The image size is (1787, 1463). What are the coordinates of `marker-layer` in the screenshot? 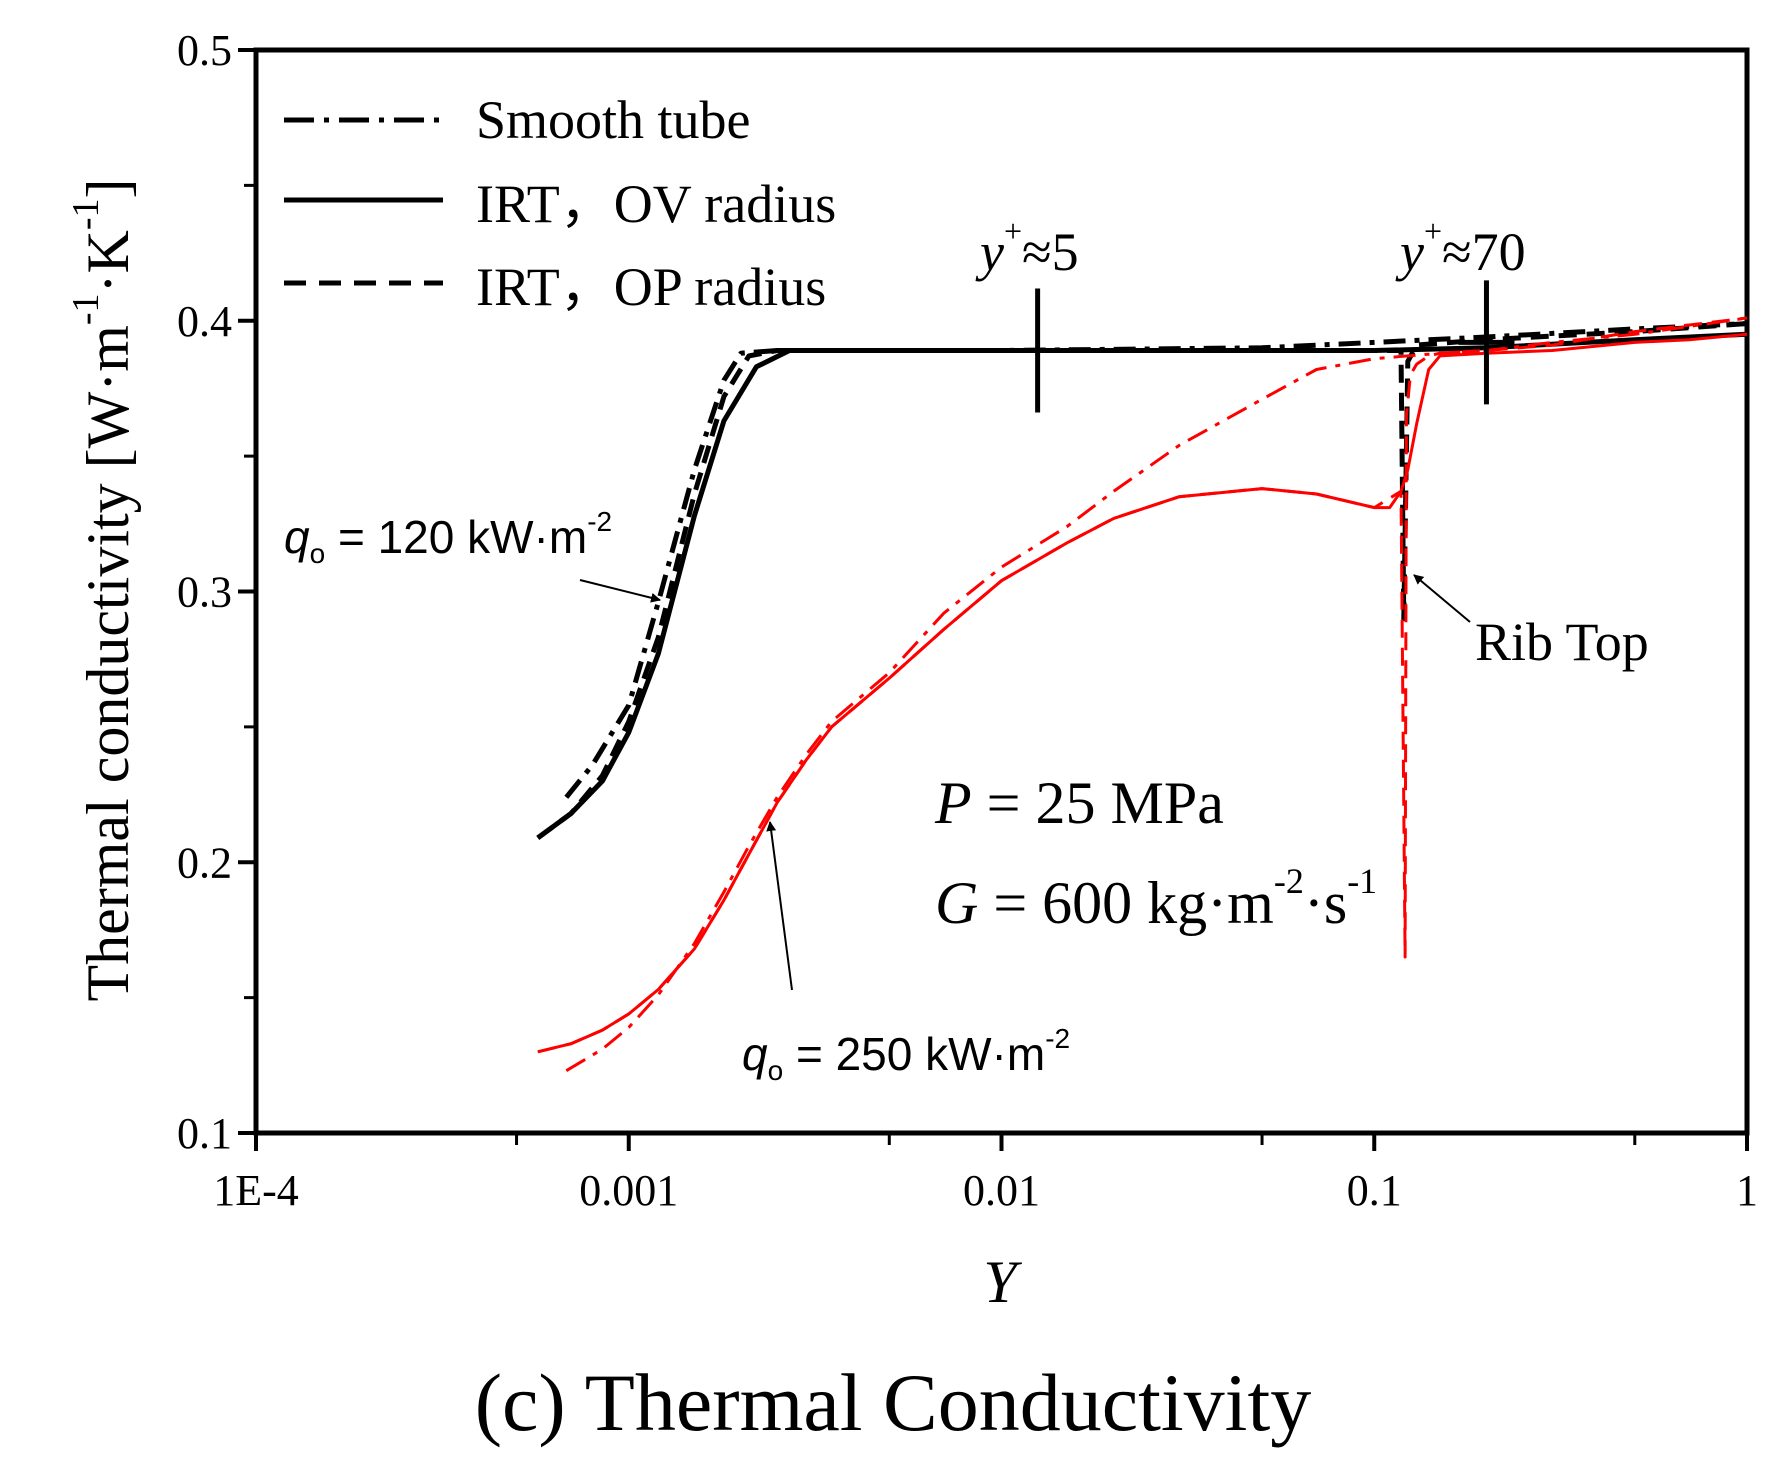 It's located at (1262, 346).